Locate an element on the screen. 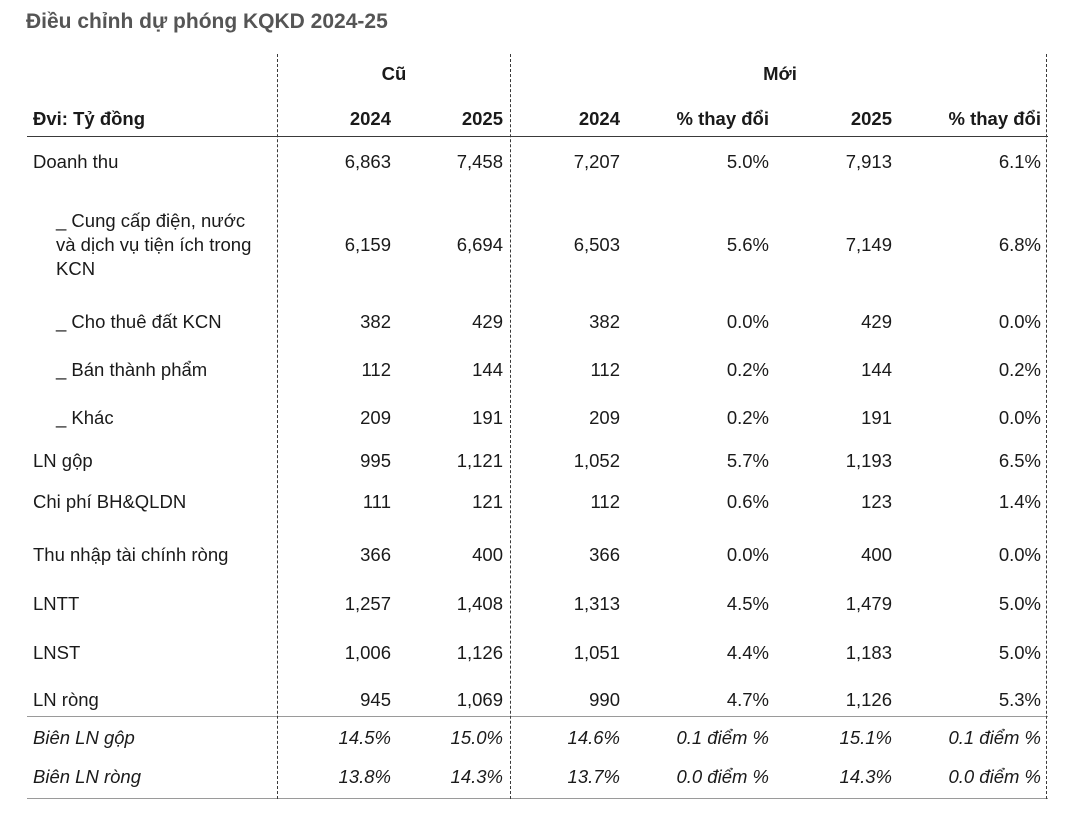 This screenshot has height=816, width=1068. cell-old-2024: 995 is located at coordinates (375, 460).